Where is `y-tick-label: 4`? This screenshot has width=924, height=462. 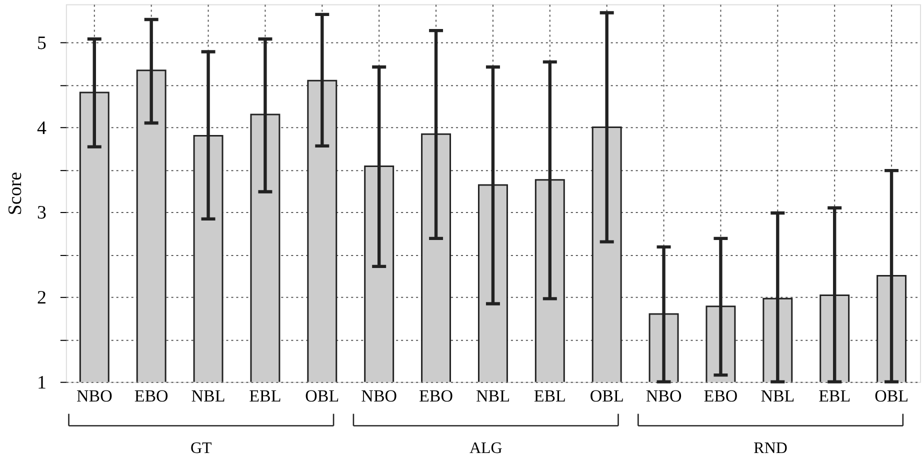 y-tick-label: 4 is located at coordinates (41, 128).